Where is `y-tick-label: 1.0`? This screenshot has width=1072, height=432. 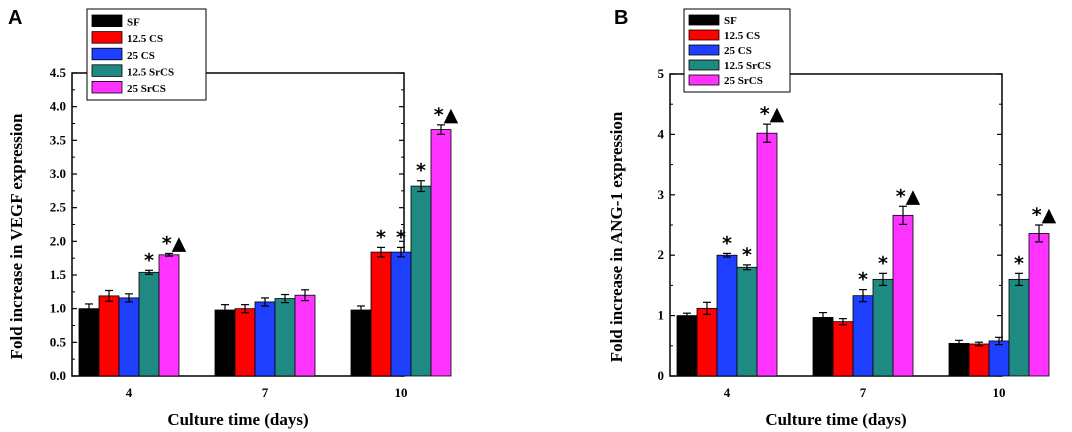
y-tick-label: 1.0 is located at coordinates (58, 308).